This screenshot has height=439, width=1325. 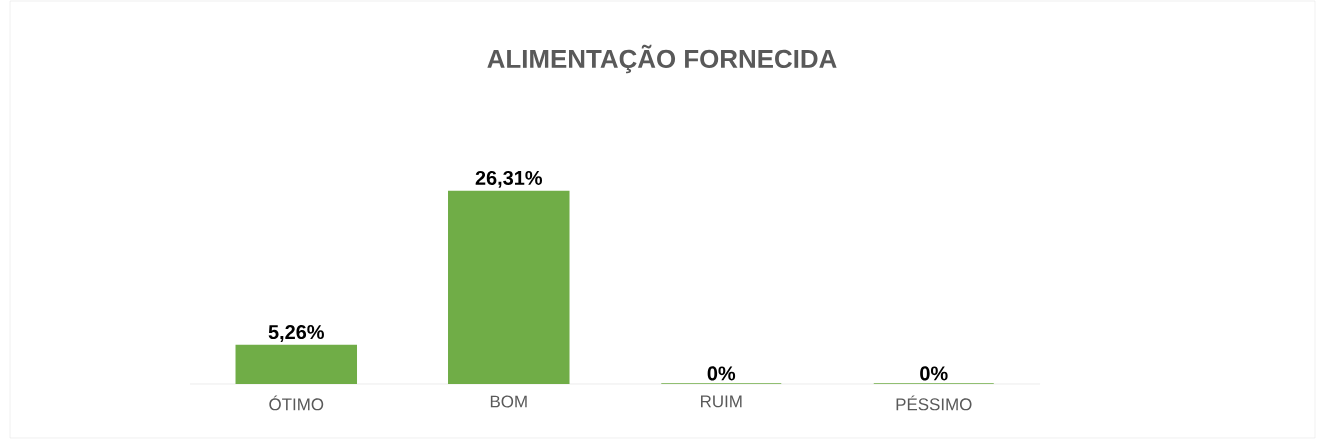 I want to click on x-tick-label: ÓTIMO, so click(x=296, y=403).